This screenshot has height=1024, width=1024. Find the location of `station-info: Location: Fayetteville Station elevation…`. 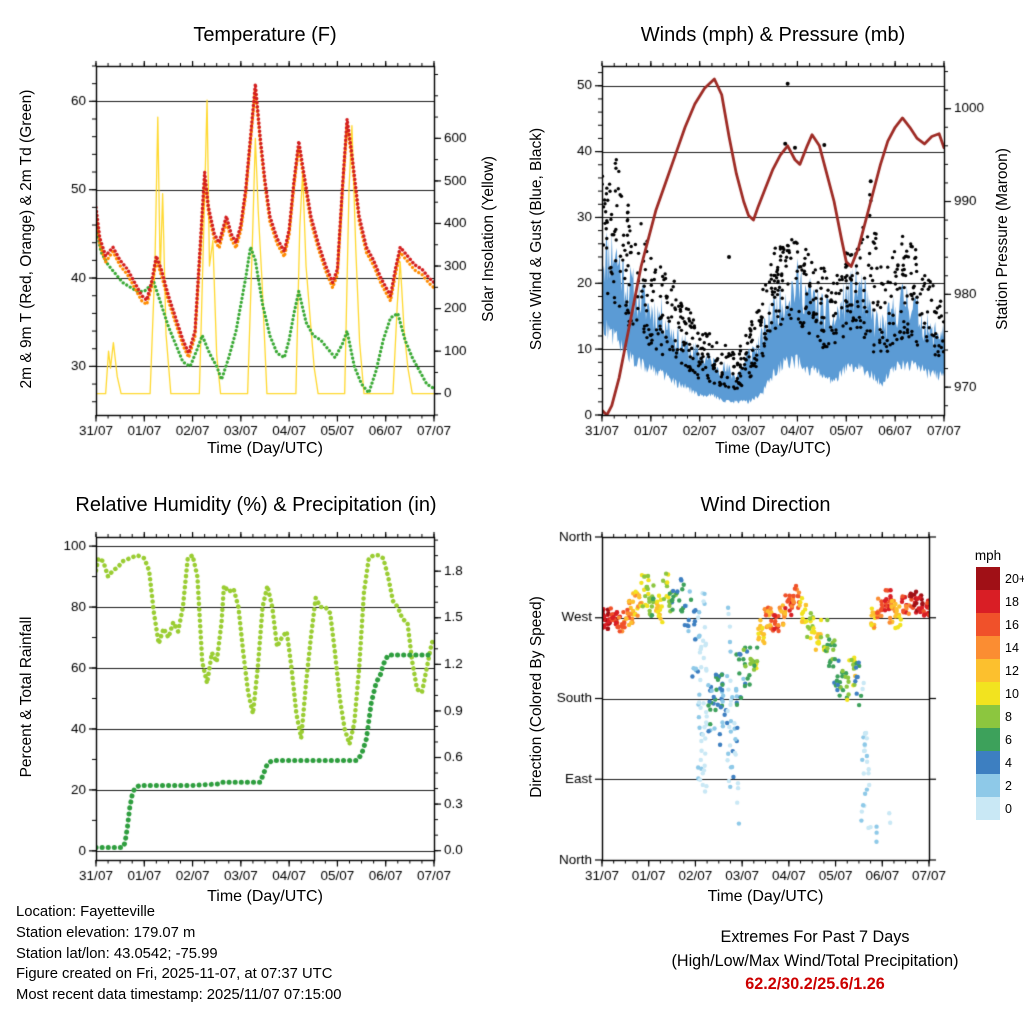

station-info: Location: Fayetteville Station elevation… is located at coordinates (178, 954).